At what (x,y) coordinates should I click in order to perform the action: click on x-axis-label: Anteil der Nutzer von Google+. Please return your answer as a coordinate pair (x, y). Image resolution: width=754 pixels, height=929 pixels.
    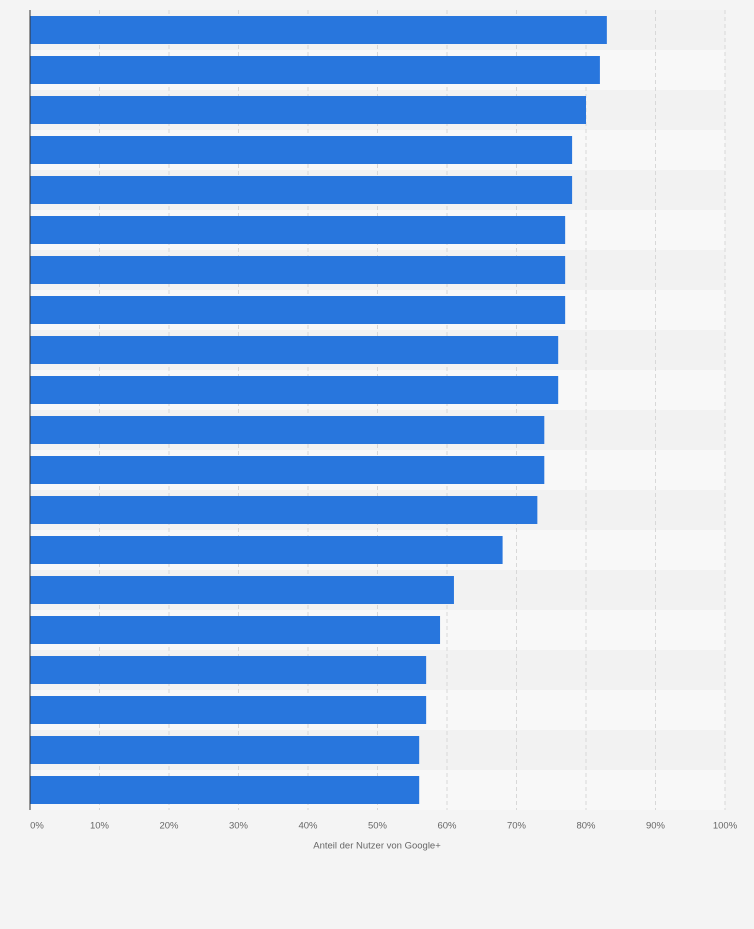
    Looking at the image, I should click on (377, 846).